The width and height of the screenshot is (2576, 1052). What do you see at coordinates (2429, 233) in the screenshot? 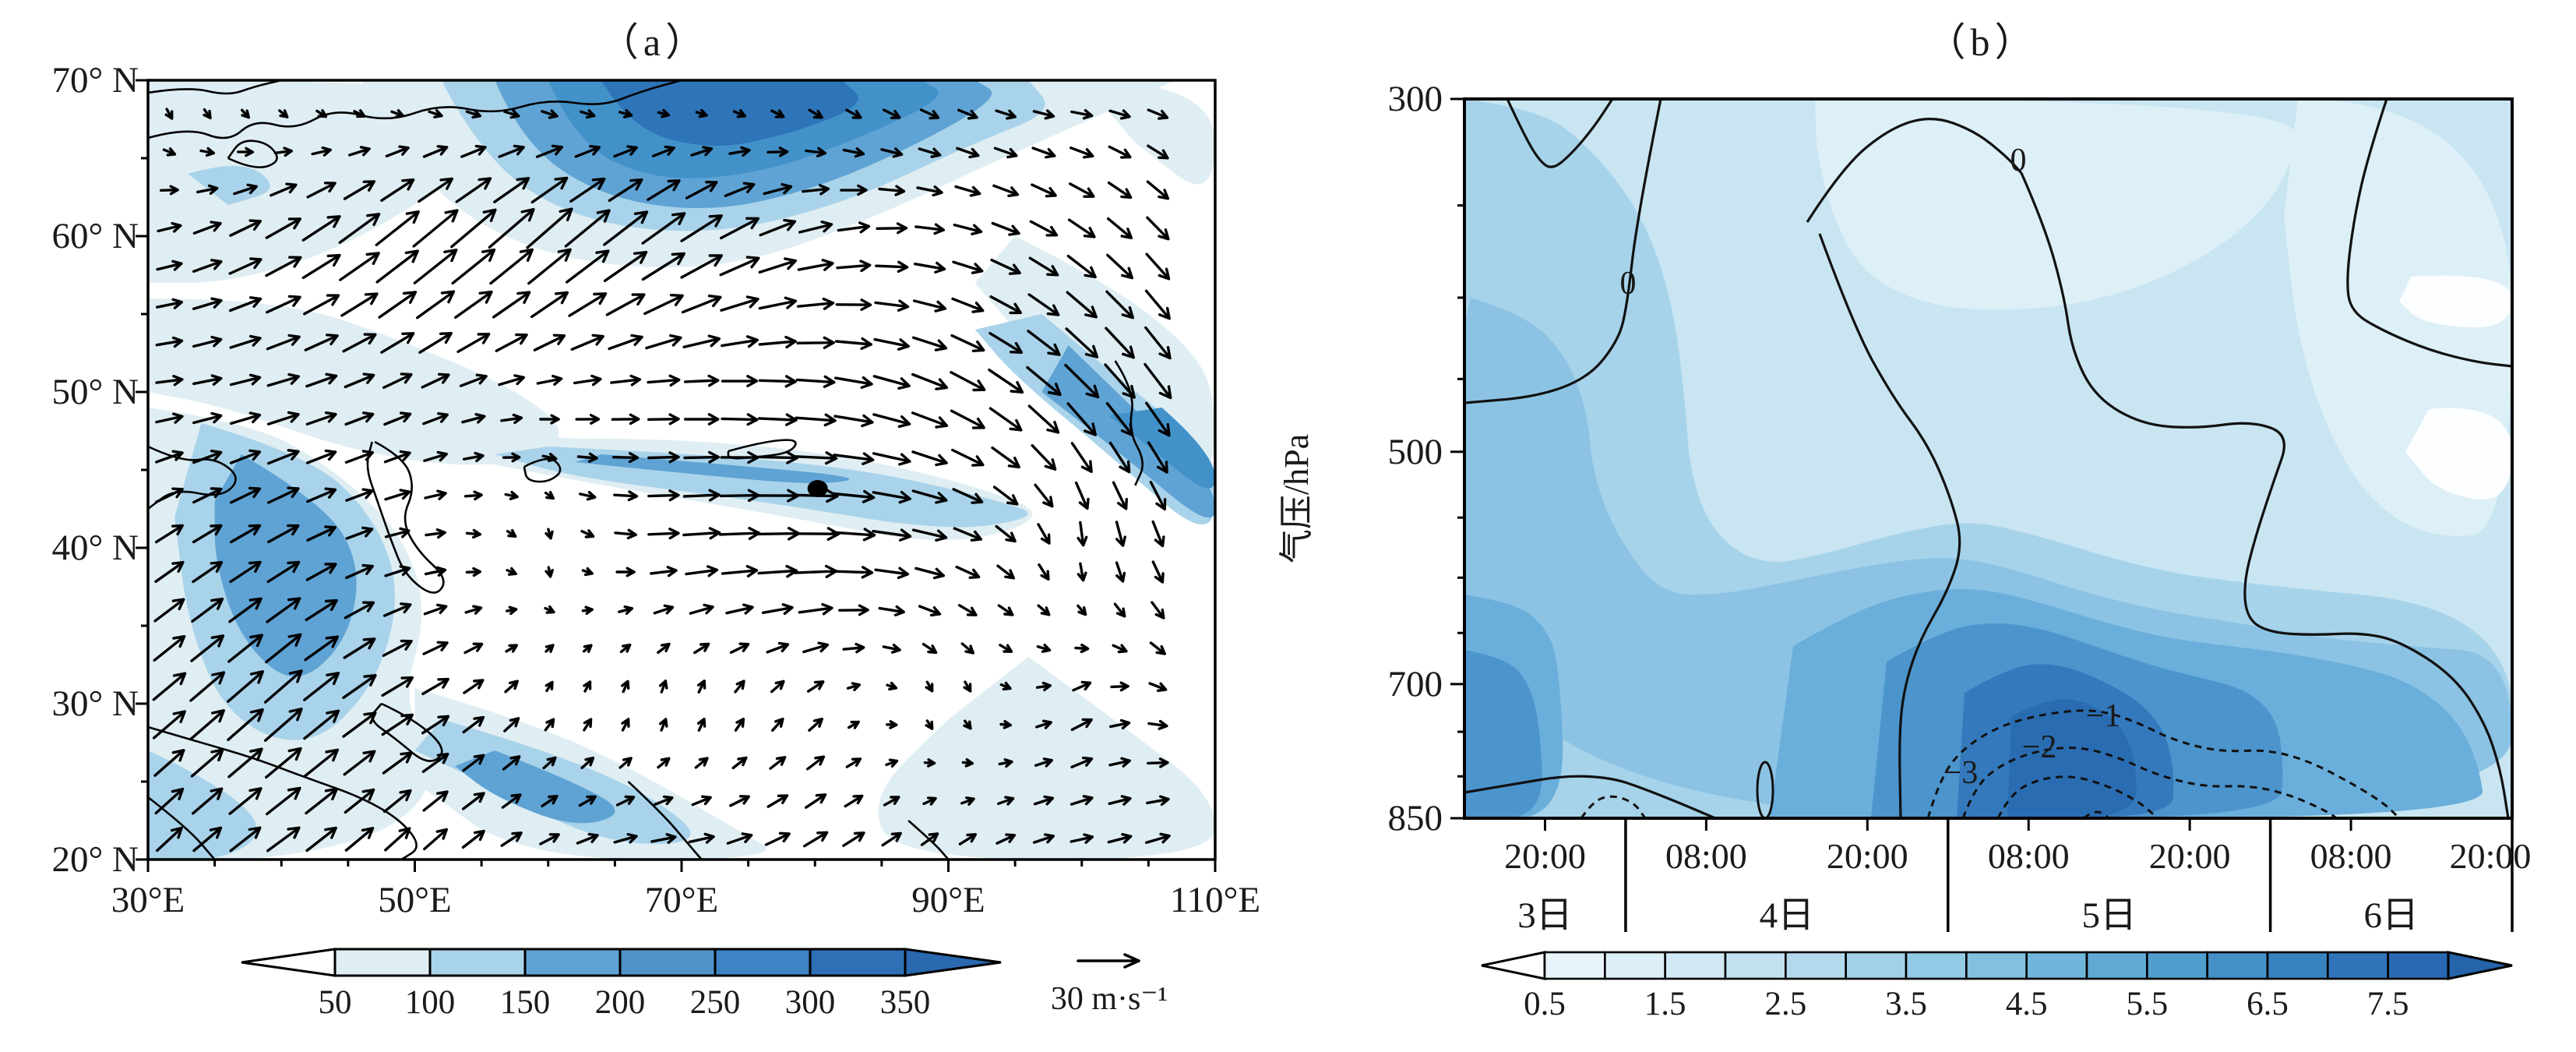
I see `contour-line-solid` at bounding box center [2429, 233].